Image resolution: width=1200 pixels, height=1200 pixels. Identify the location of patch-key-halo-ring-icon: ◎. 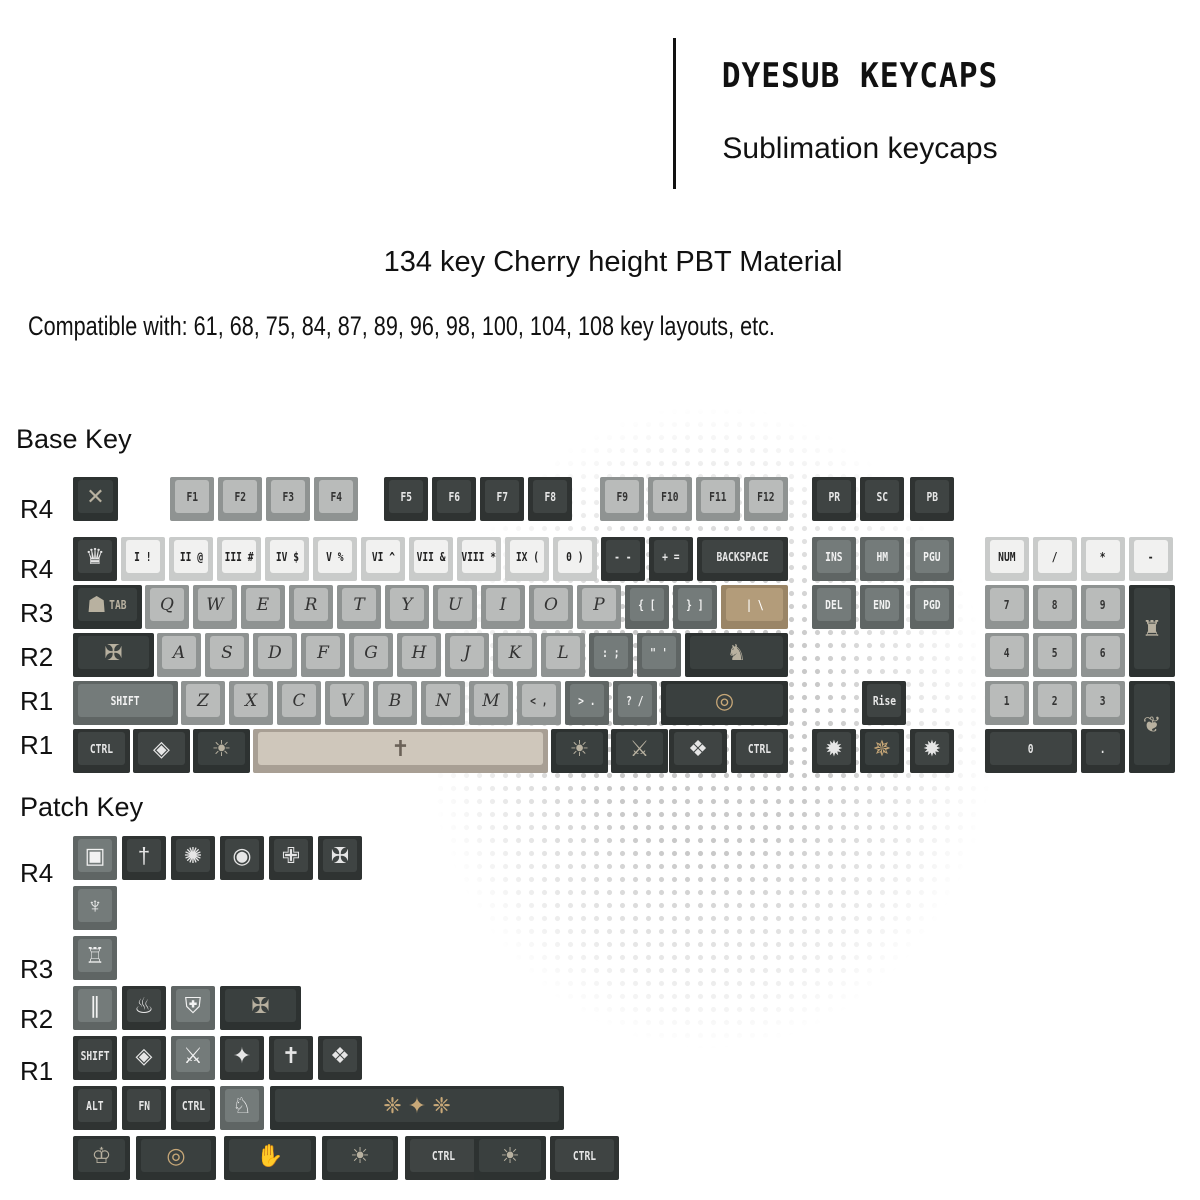
(176, 1158).